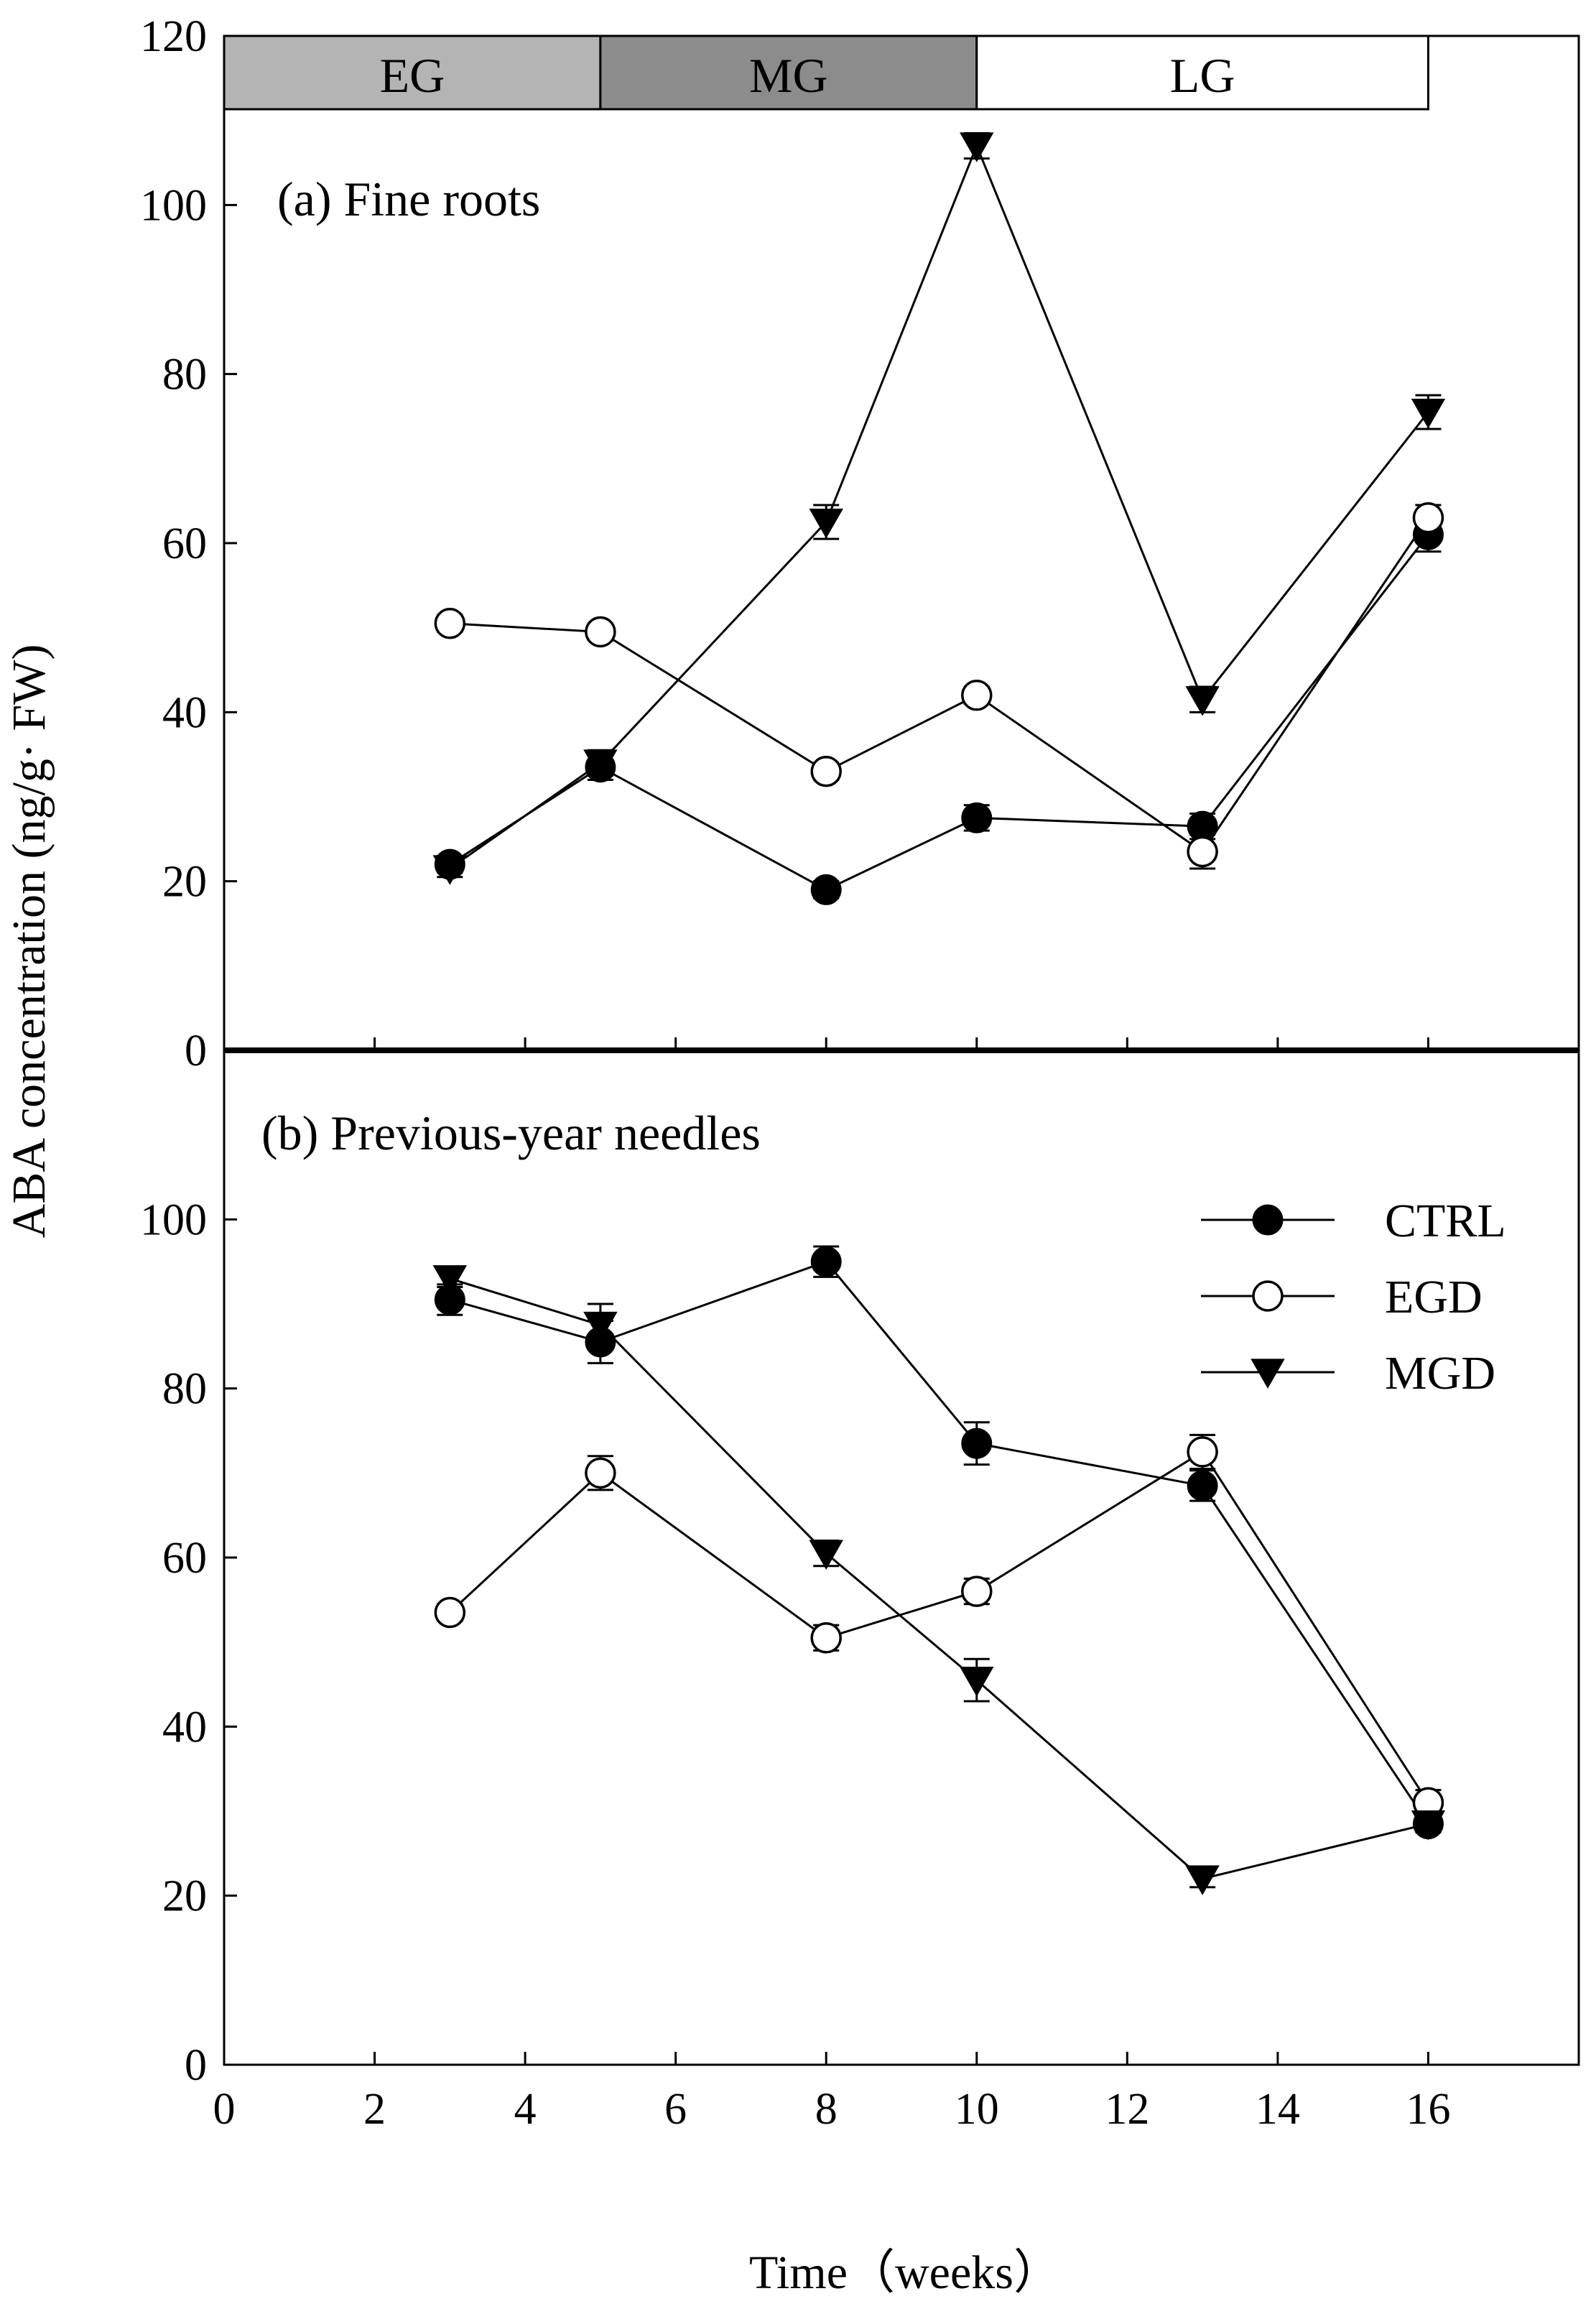 The width and height of the screenshot is (1596, 2309). I want to click on x-tick-label: 12, so click(1127, 2109).